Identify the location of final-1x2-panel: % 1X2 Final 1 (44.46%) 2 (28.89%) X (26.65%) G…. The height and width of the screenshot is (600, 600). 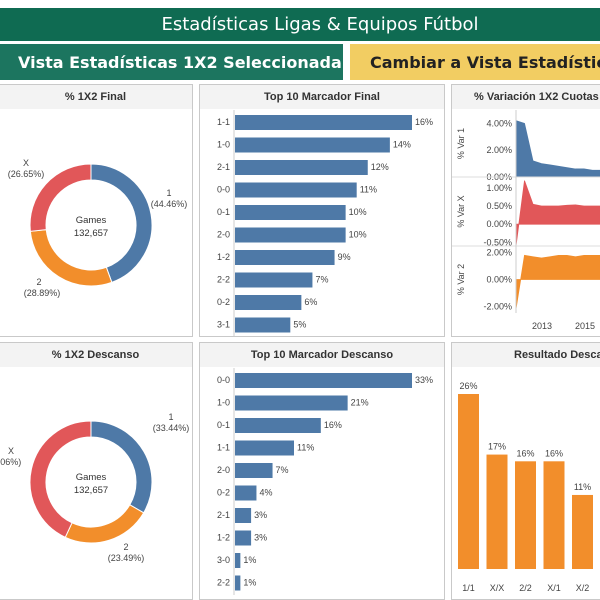
(96, 210).